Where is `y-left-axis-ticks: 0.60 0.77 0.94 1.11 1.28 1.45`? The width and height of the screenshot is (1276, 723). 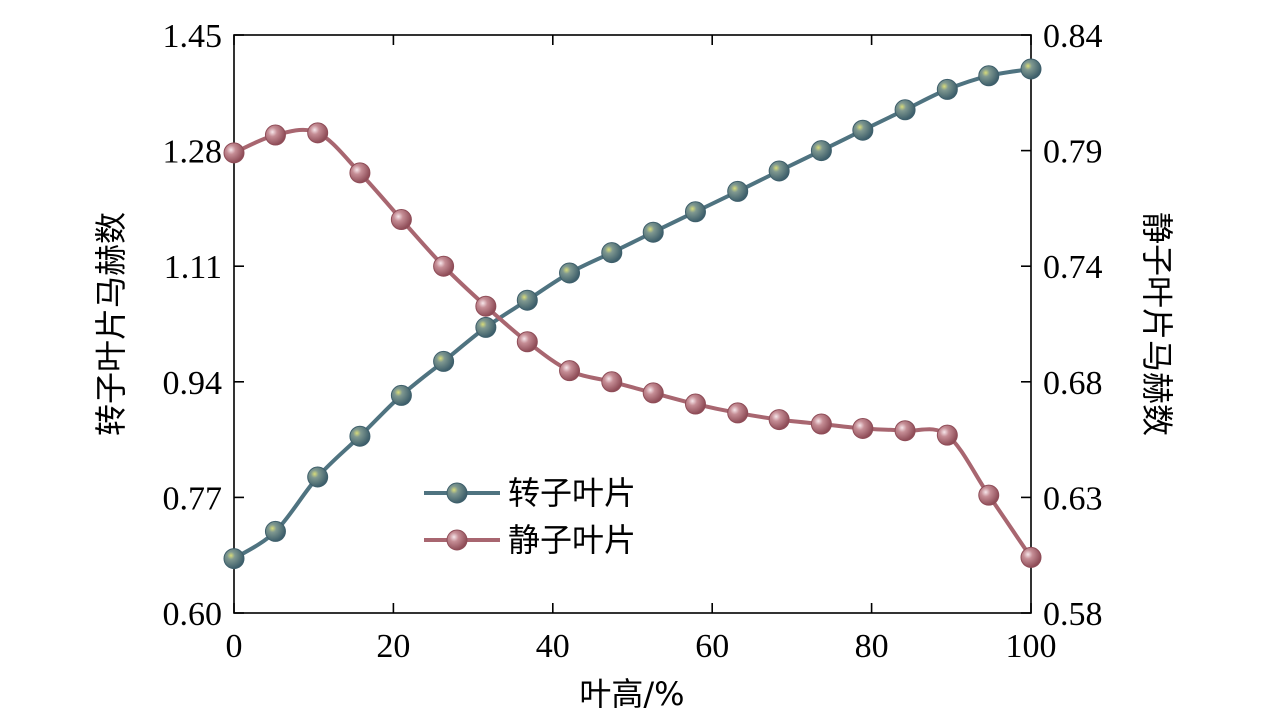 y-left-axis-ticks: 0.60 0.77 0.94 1.11 1.28 1.45 is located at coordinates (203, 325).